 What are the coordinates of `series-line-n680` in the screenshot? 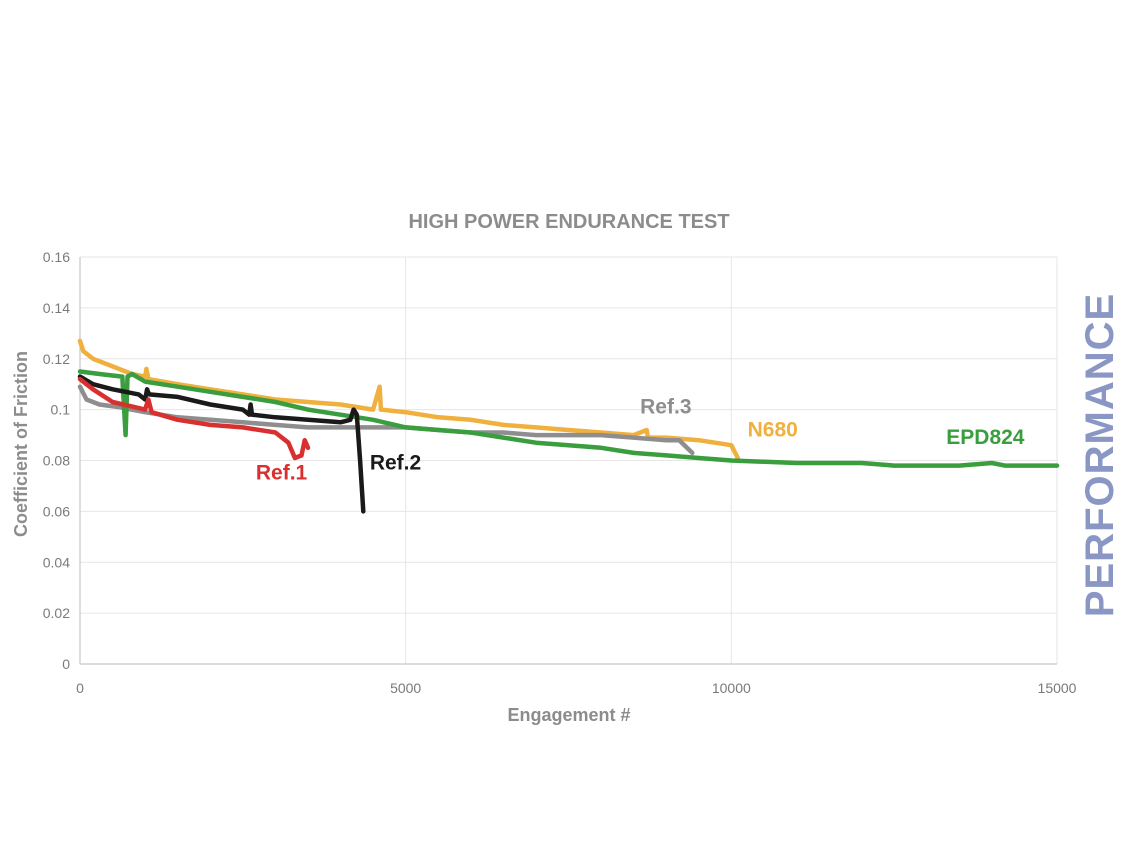 It's located at (409, 399).